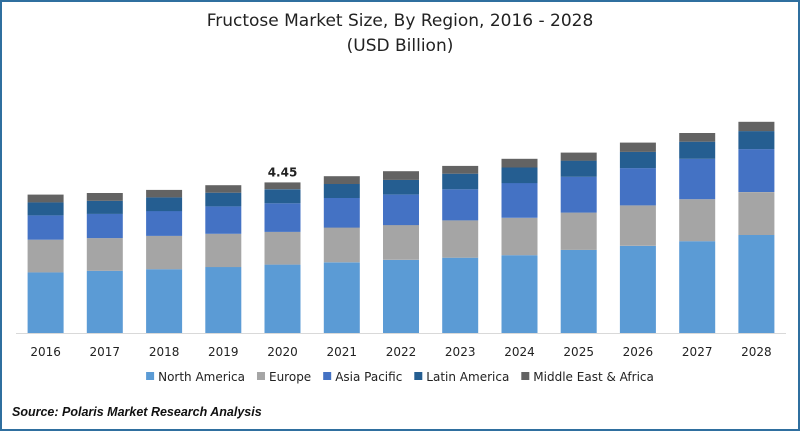  I want to click on bar-2024-europe, so click(519, 236).